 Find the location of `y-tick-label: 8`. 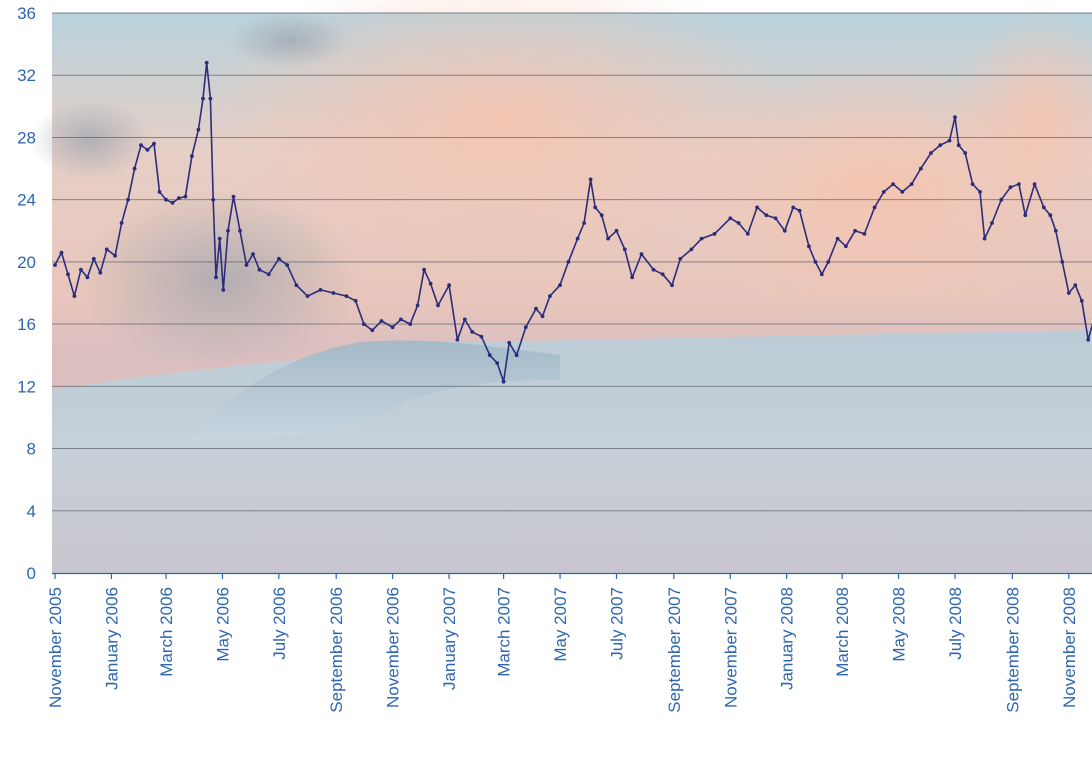

y-tick-label: 8 is located at coordinates (31, 449).